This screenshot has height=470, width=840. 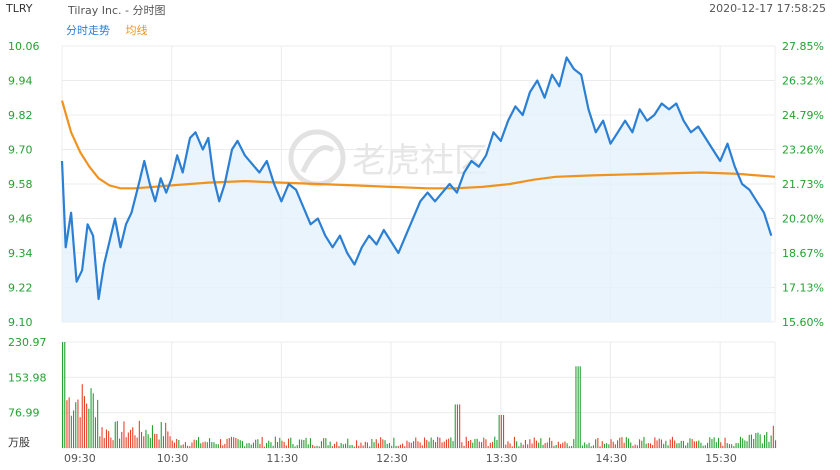 What do you see at coordinates (803, 219) in the screenshot?
I see `y-tick-right: 20.20%` at bounding box center [803, 219].